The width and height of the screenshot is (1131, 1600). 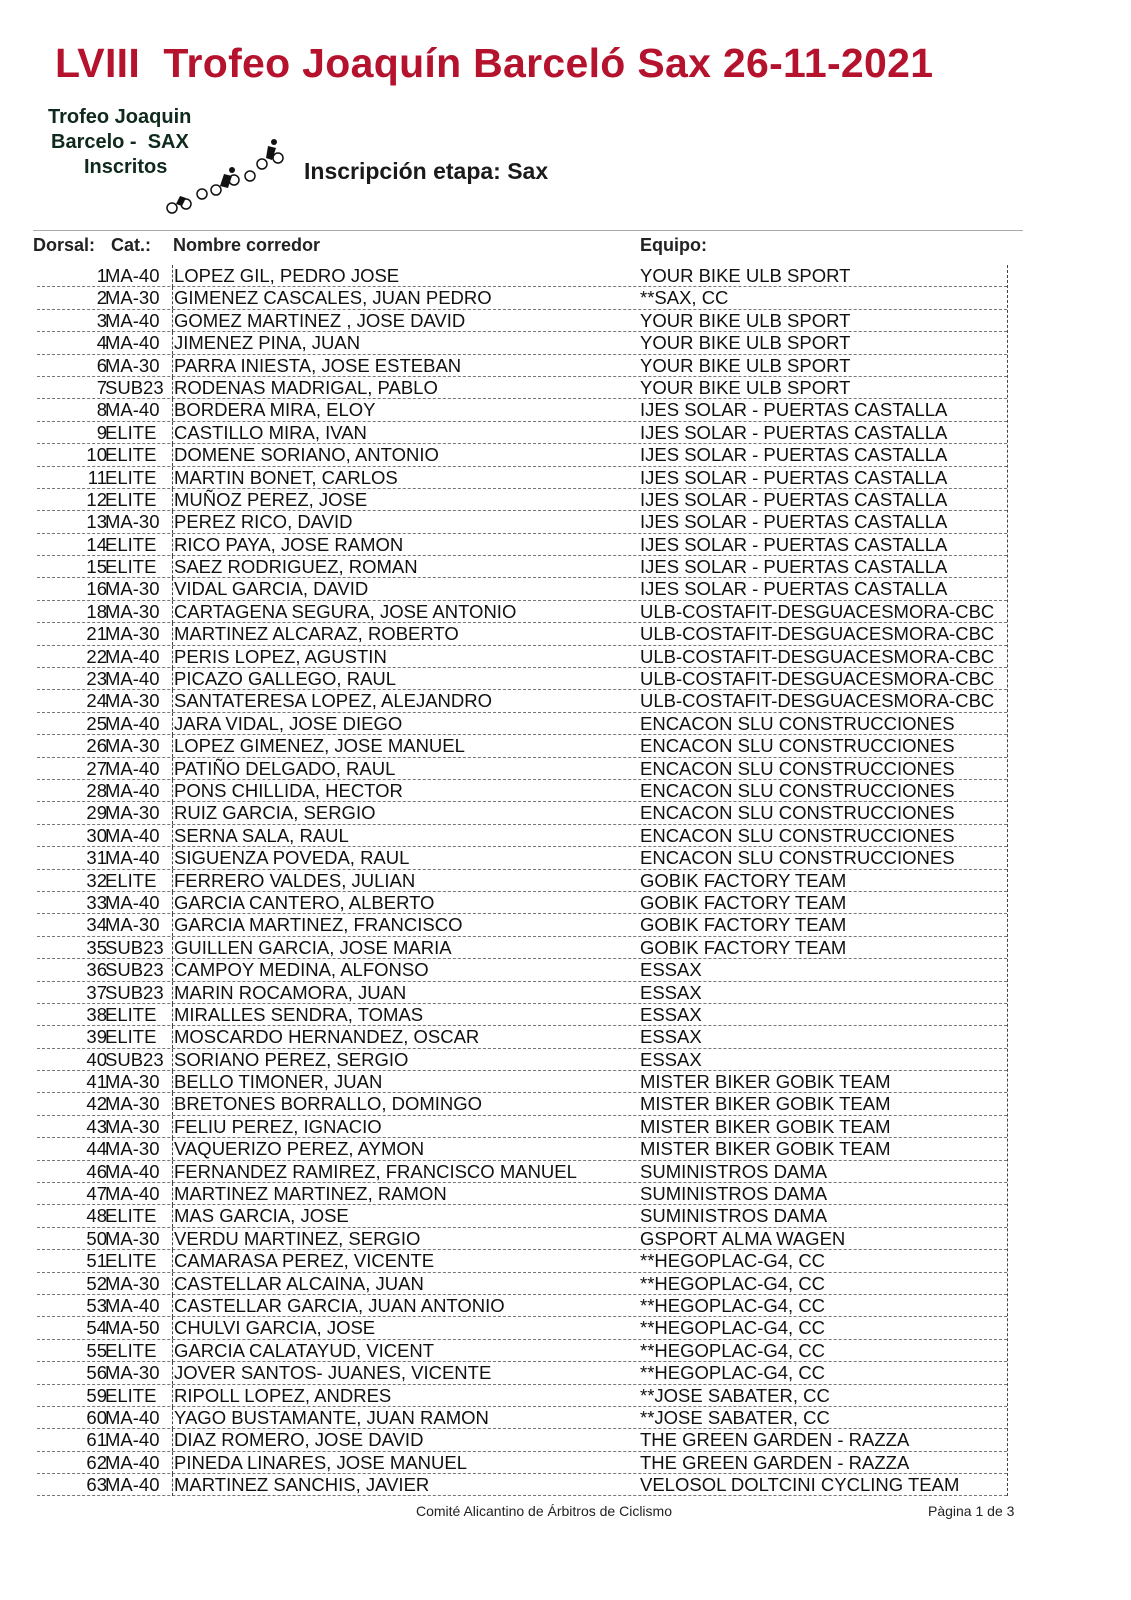 What do you see at coordinates (294, 880) in the screenshot?
I see `rider-name-cell: FERRERO VALDES, JULIAN` at bounding box center [294, 880].